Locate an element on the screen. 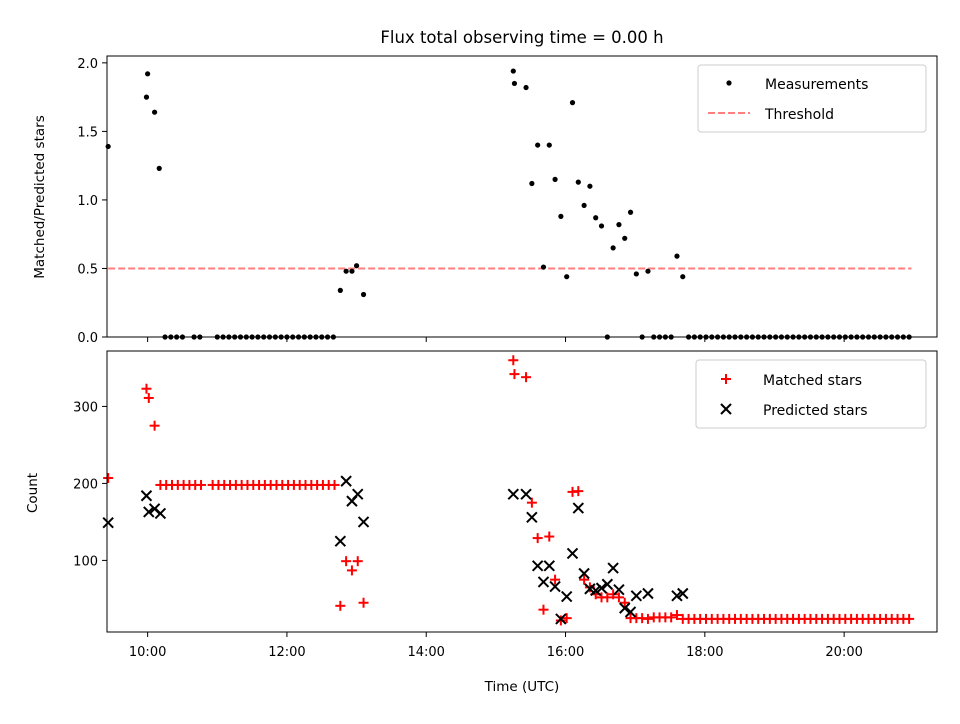 The height and width of the screenshot is (724, 960). x-tick-label: 12:00 is located at coordinates (286, 652).